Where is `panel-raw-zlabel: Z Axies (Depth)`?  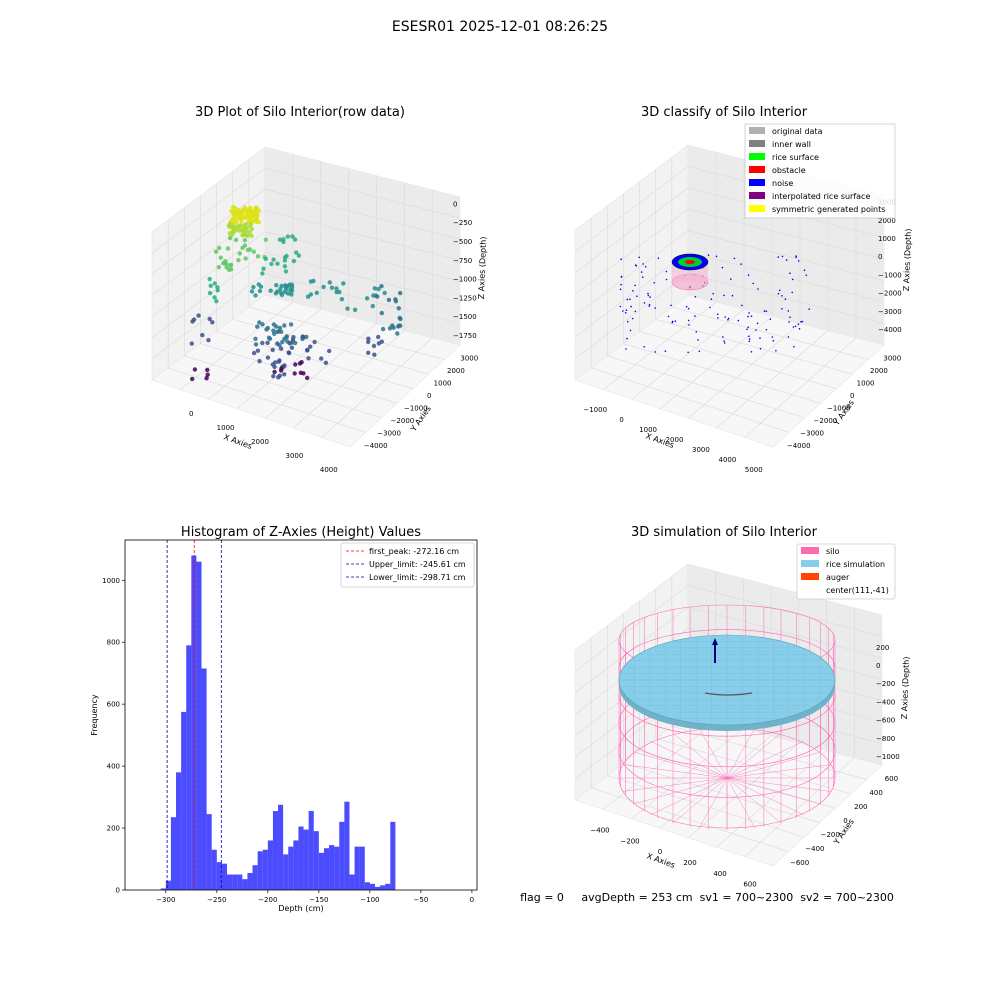 panel-raw-zlabel: Z Axies (Depth) is located at coordinates (482, 267).